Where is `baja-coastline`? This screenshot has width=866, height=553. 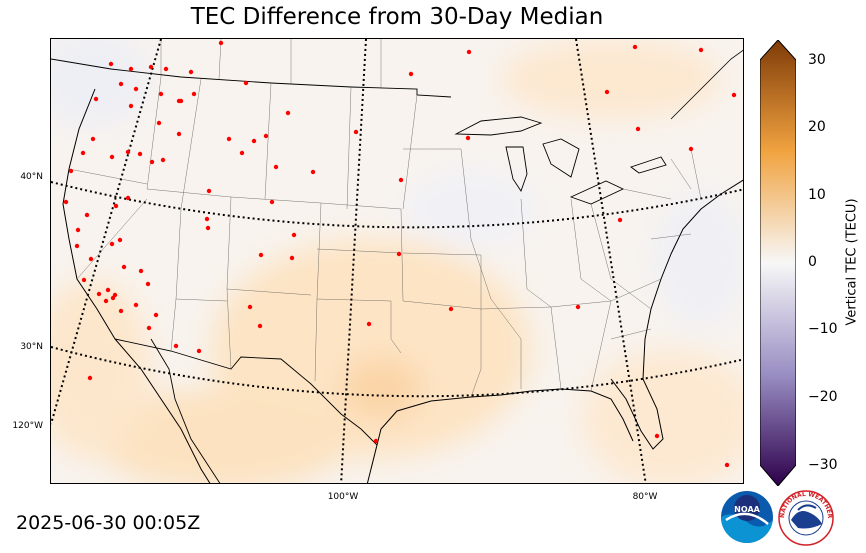
baja-coastline is located at coordinates (162, 410).